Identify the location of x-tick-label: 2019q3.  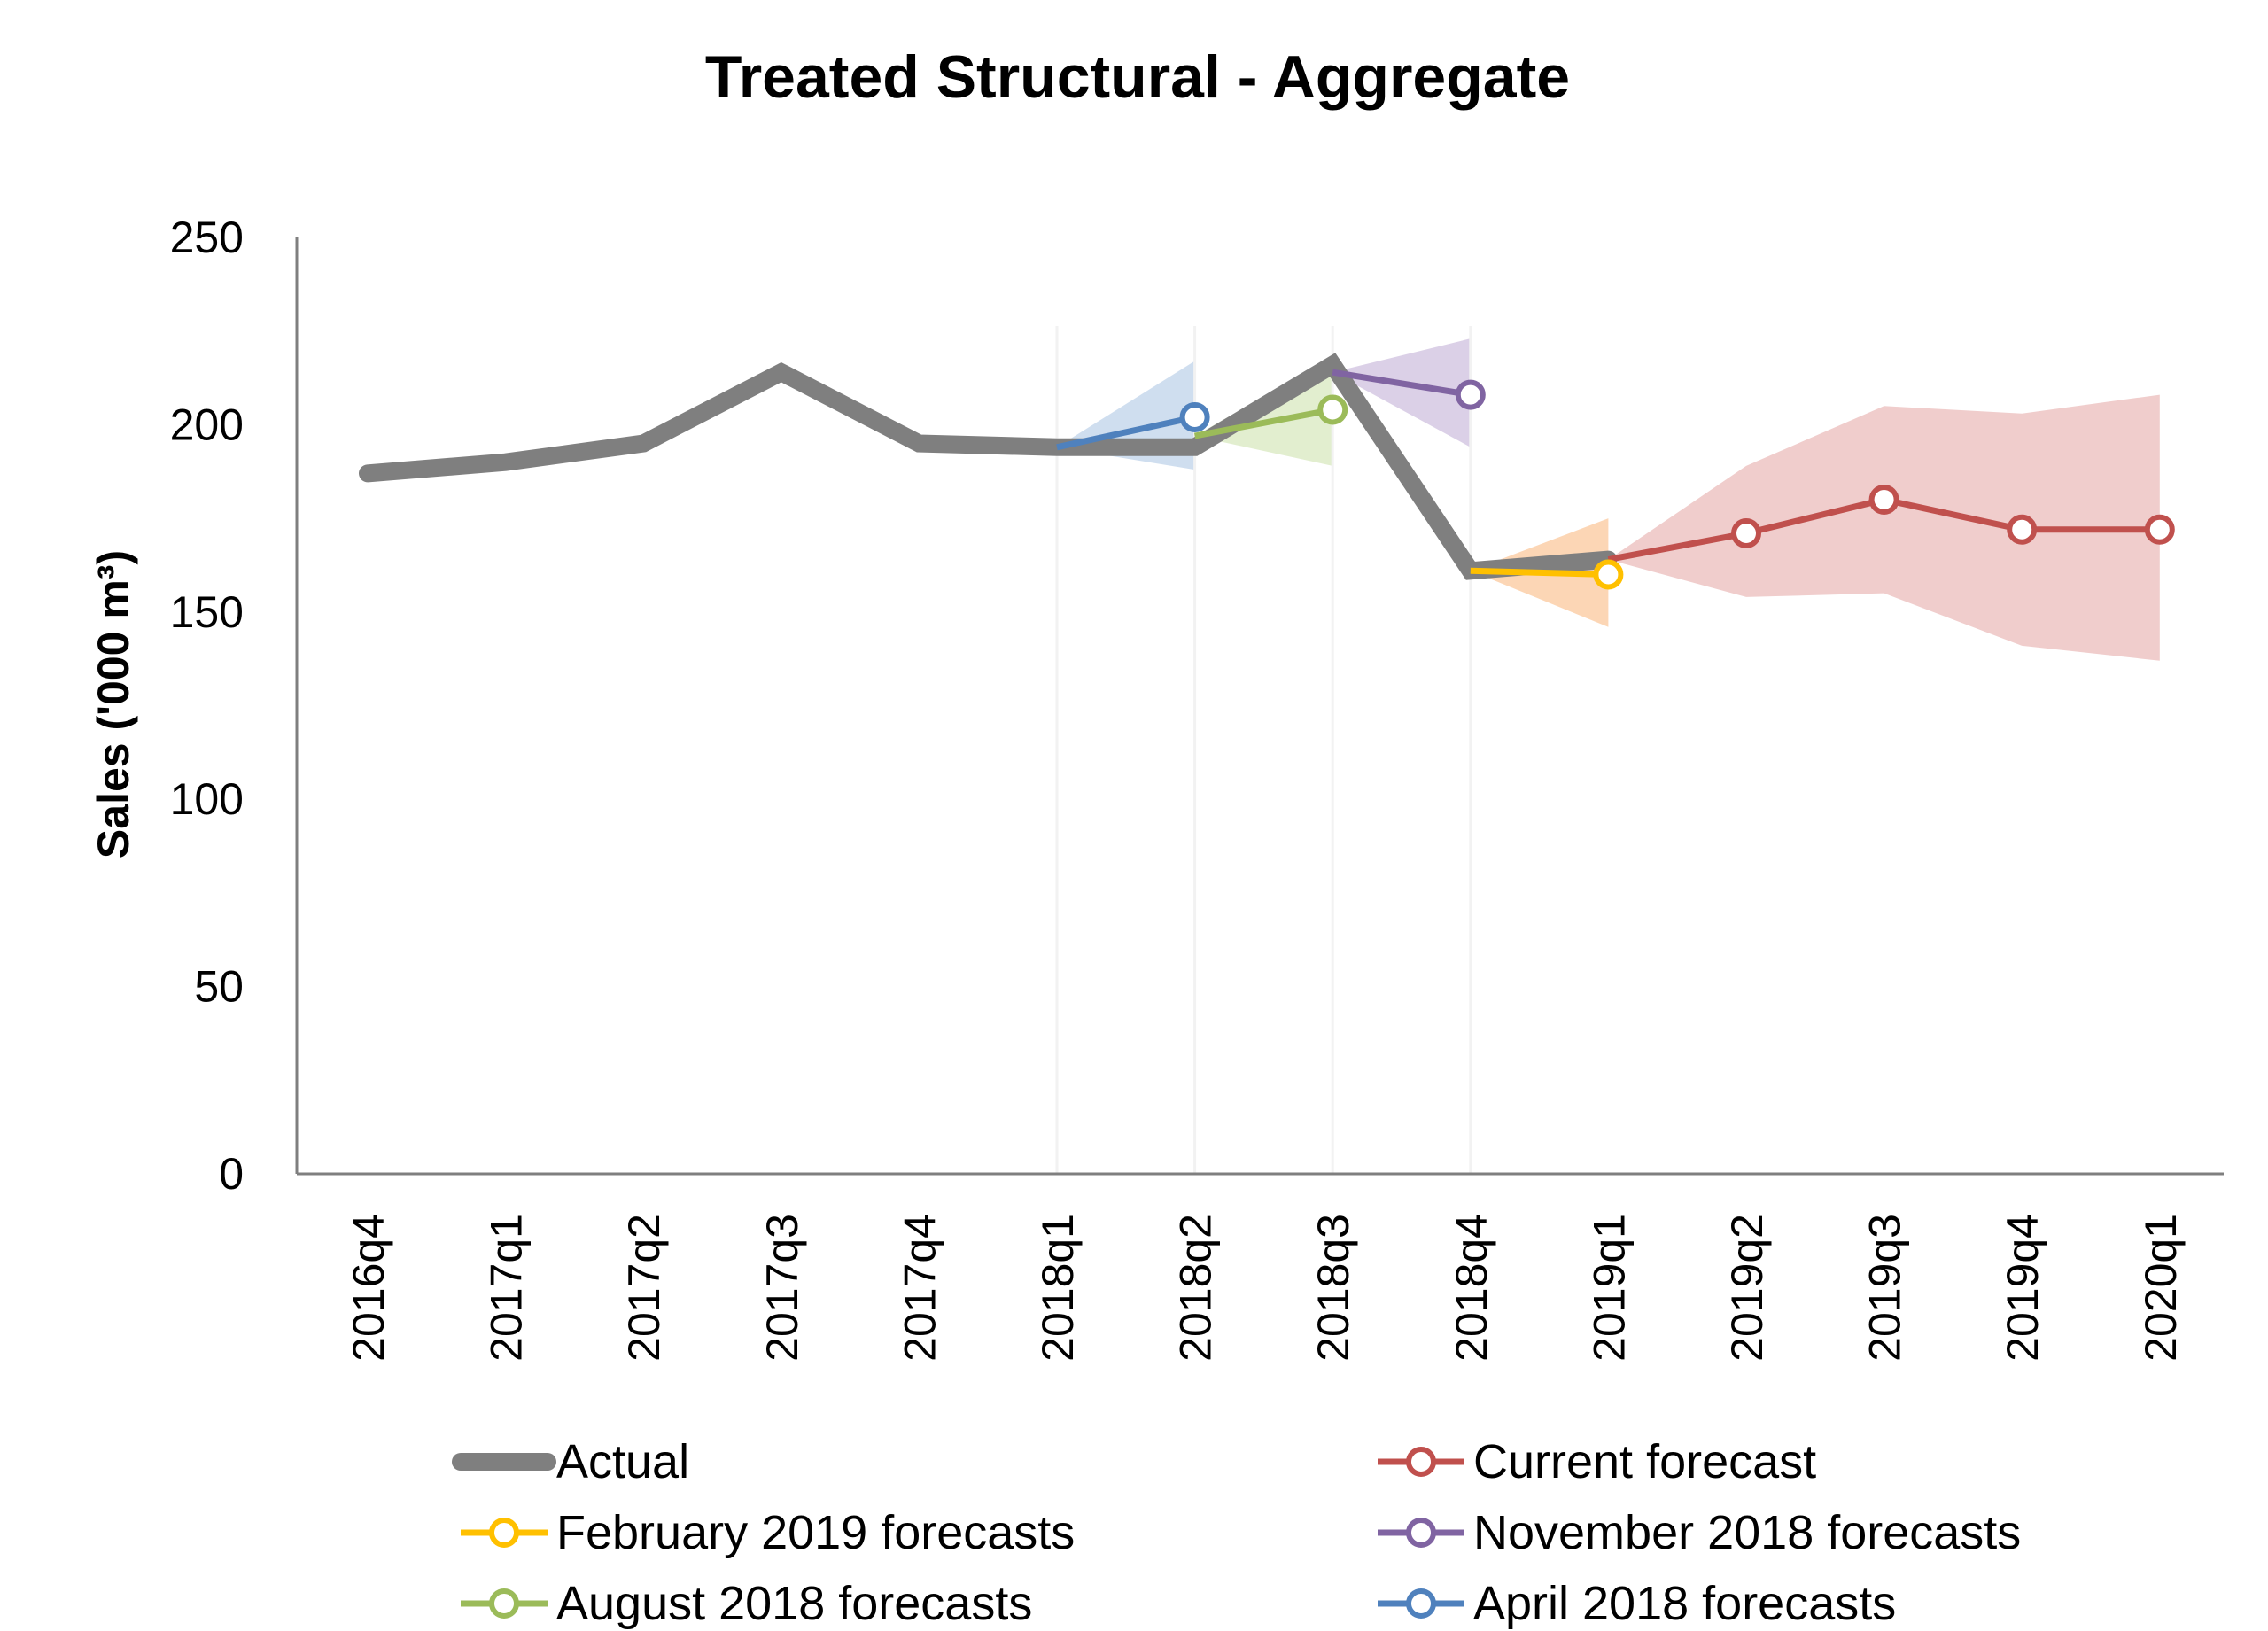
(1885, 1288).